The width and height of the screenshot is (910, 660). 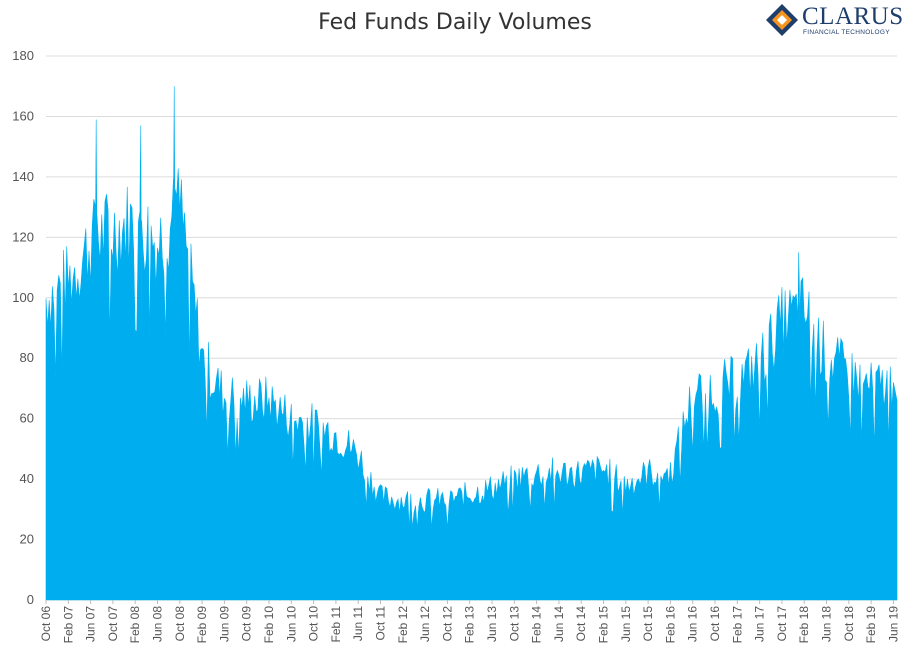 I want to click on x-tick-label: Oct 11, so click(x=381, y=623).